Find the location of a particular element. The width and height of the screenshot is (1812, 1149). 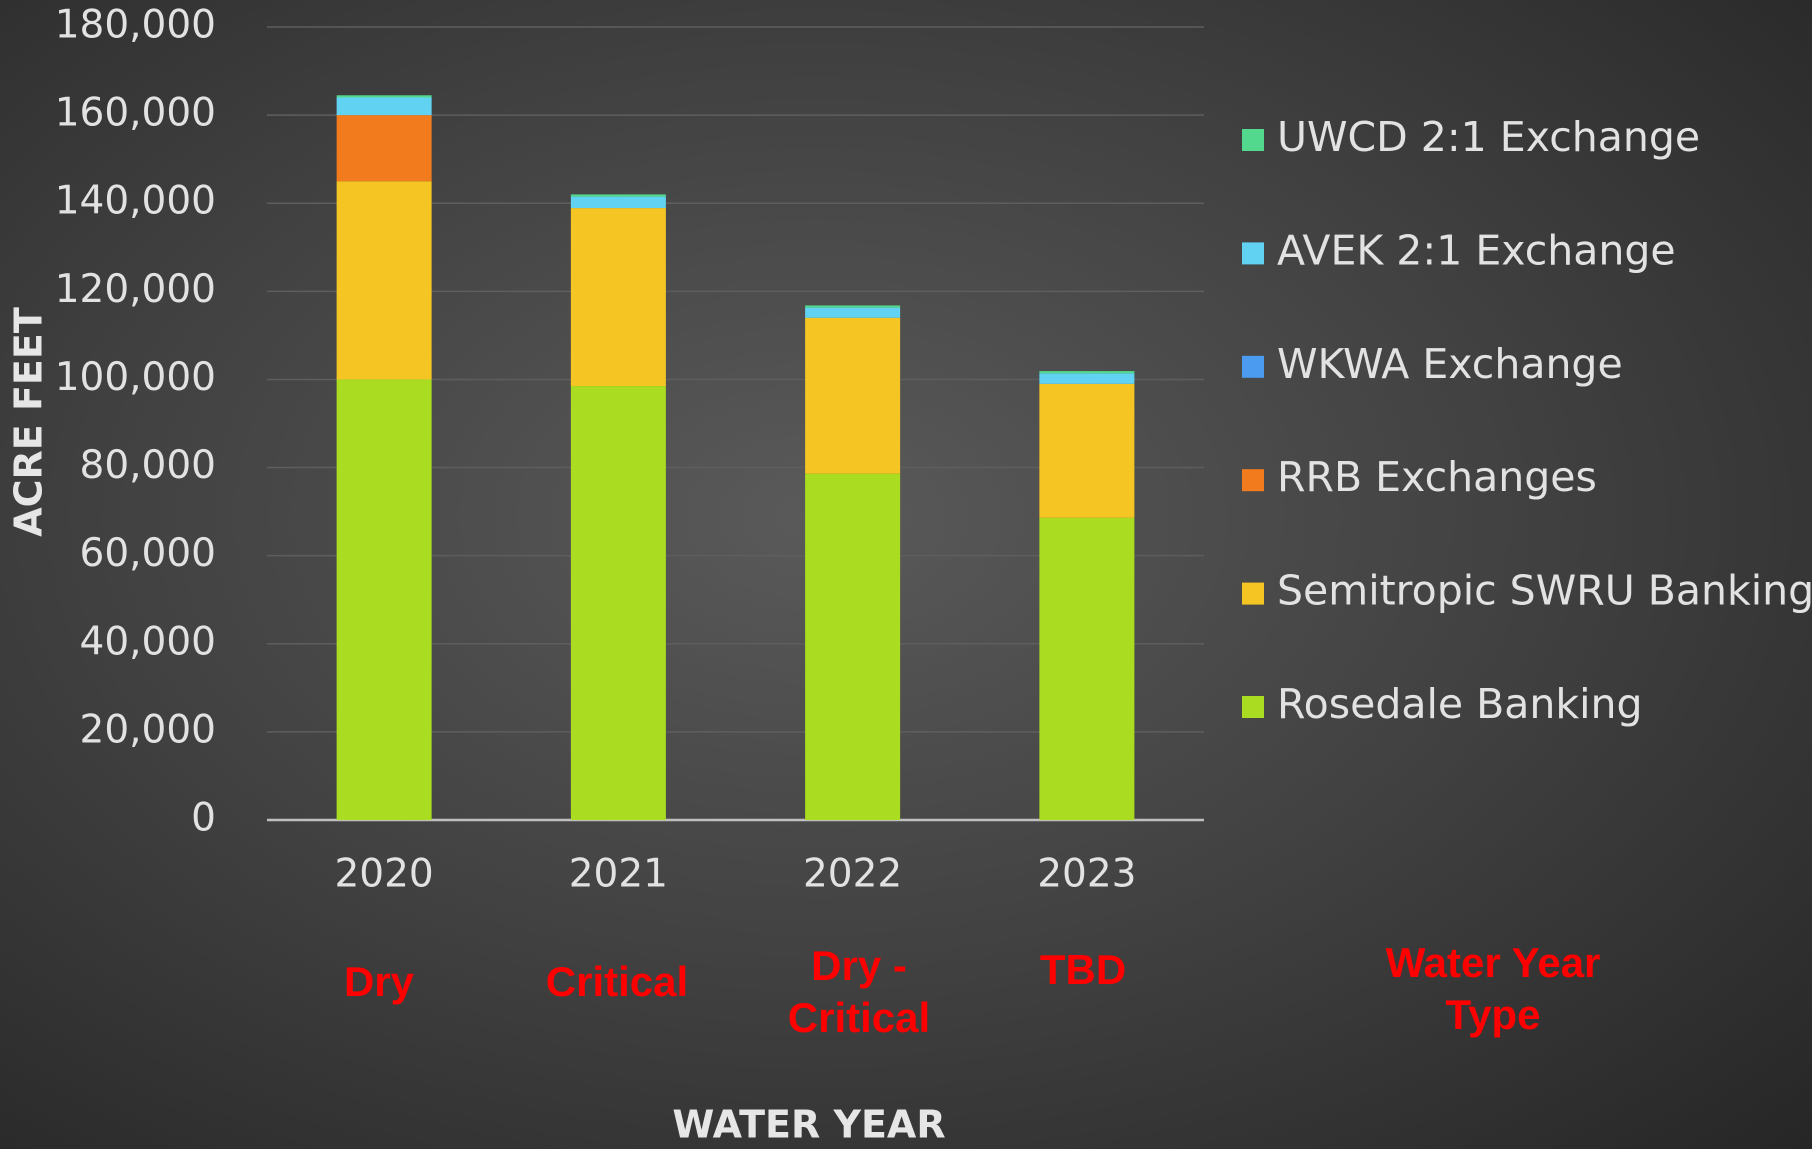

legend-label: RRB Exchanges is located at coordinates (1437, 477).